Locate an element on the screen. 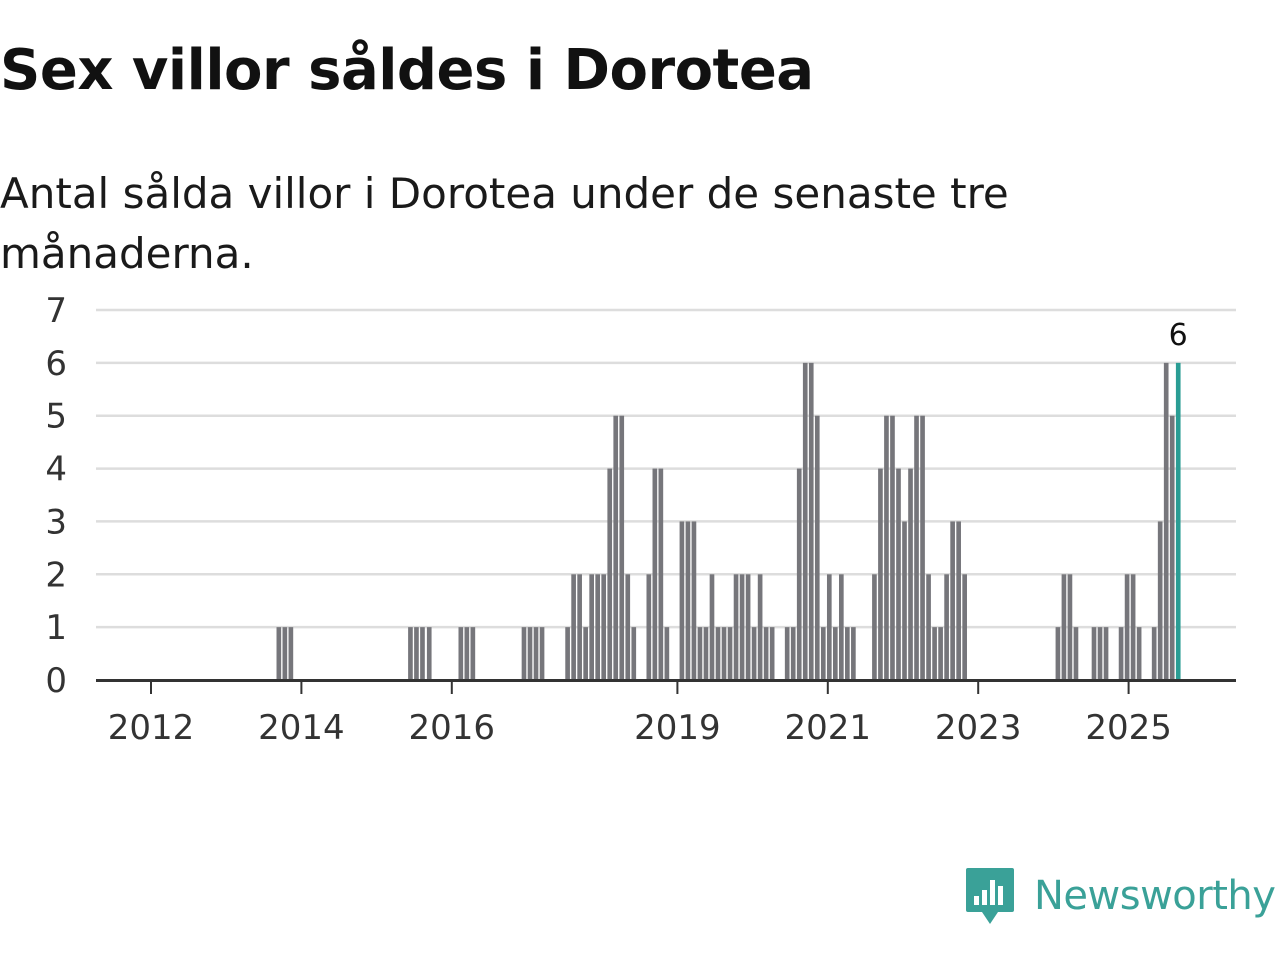 The image size is (1280, 960). brand-logo: Newsworthy is located at coordinates (1120, 896).